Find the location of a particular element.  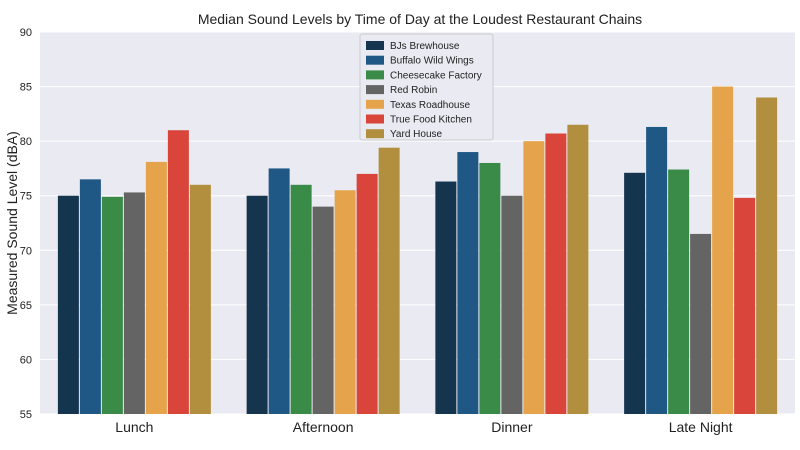

legend-label: Texas Roadhouse is located at coordinates (430, 105).